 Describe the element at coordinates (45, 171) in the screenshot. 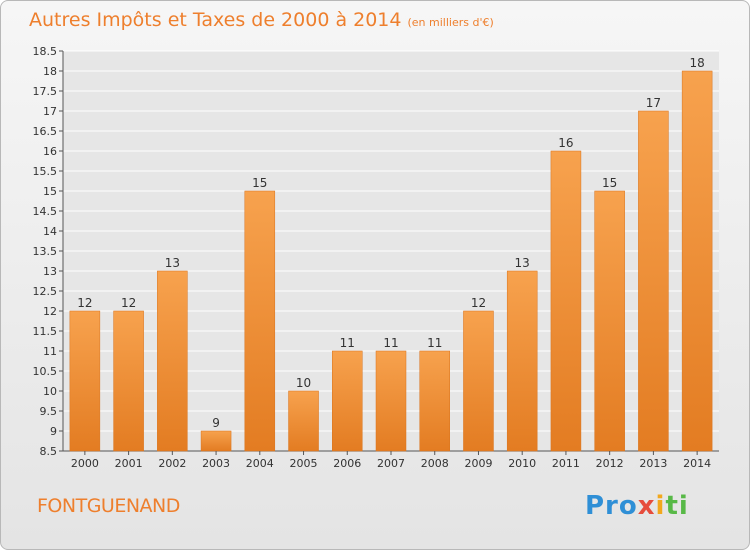

I see `y-tick-label: 15.5` at that location.